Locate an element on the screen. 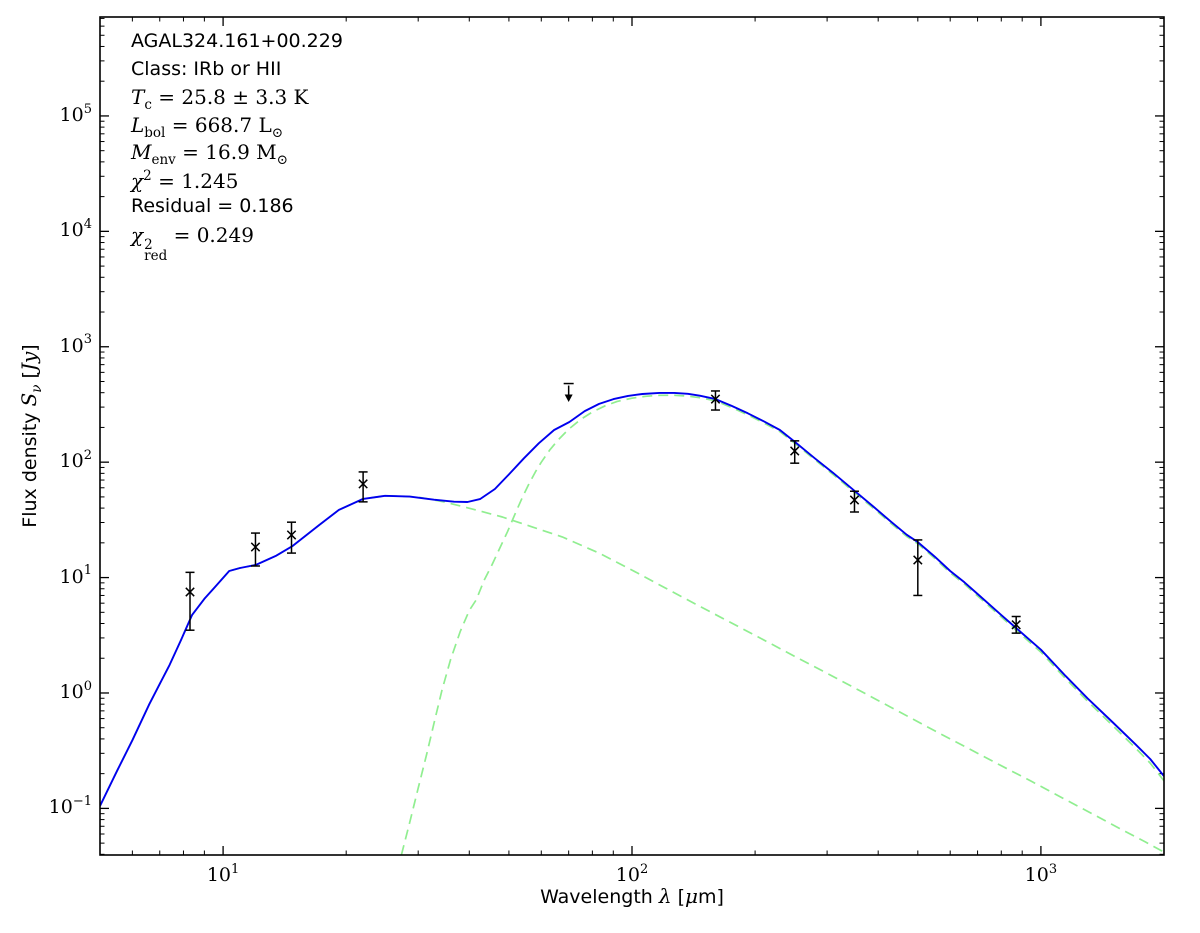 This screenshot has height=933, width=1200. y-tick-label: 10³ is located at coordinates (75, 344).